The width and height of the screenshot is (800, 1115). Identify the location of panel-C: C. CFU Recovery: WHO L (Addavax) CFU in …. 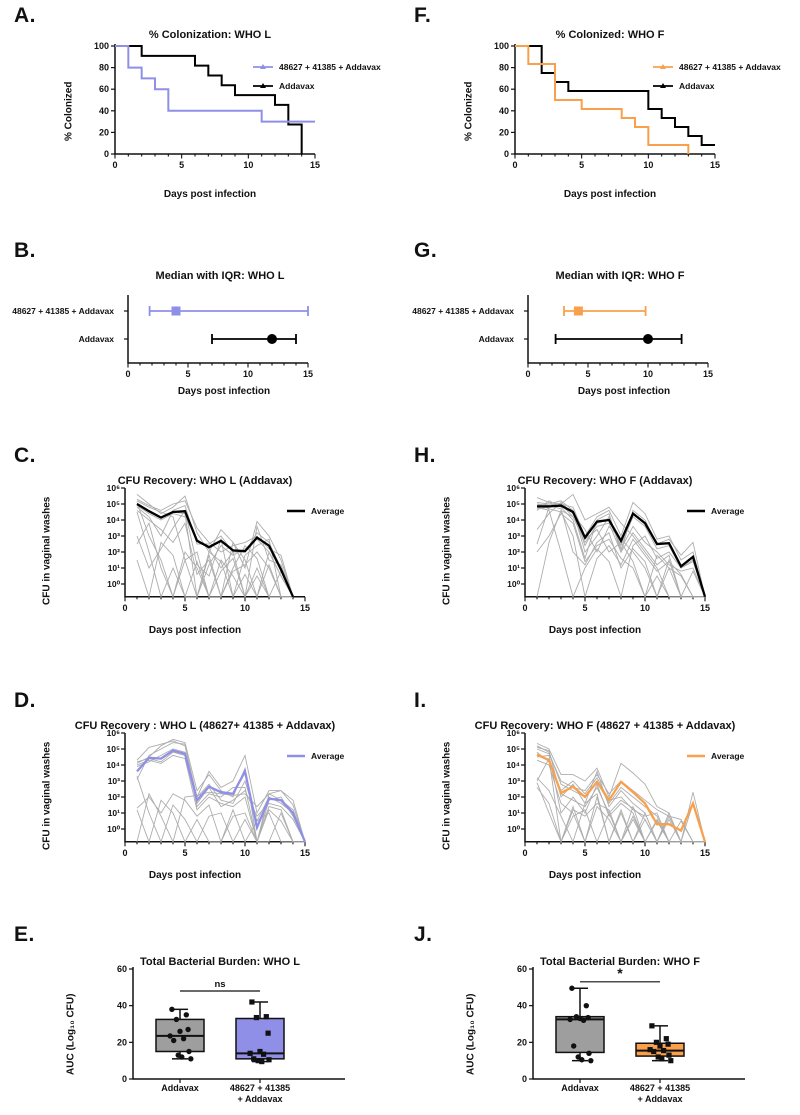
(200, 552).